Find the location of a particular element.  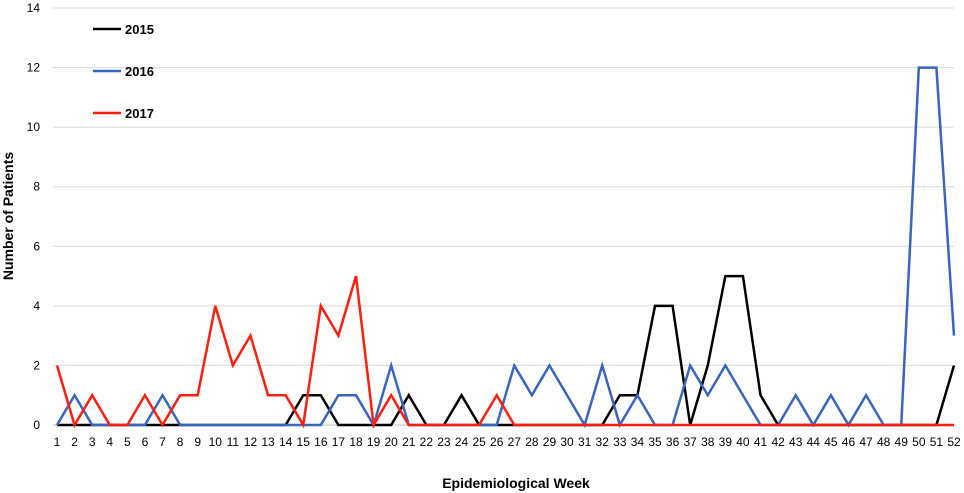

x-tick-label: 6 is located at coordinates (145, 442).